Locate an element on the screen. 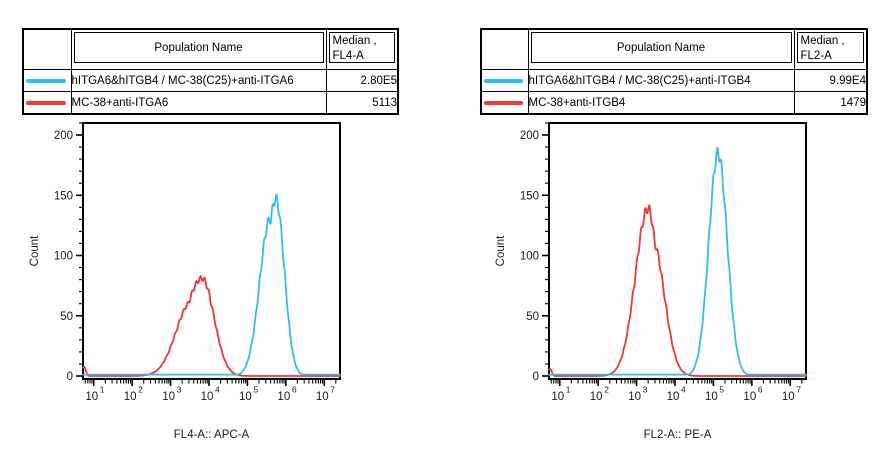 The width and height of the screenshot is (883, 463). table-header-row: Population Name Median , FL4-A is located at coordinates (210, 49).